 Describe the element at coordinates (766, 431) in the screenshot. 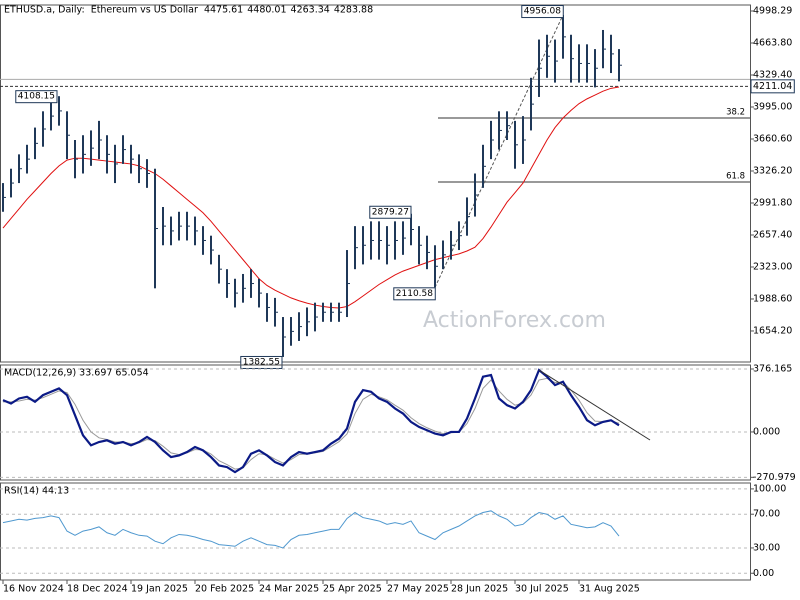

I see `y-tick-label: 0.000` at that location.